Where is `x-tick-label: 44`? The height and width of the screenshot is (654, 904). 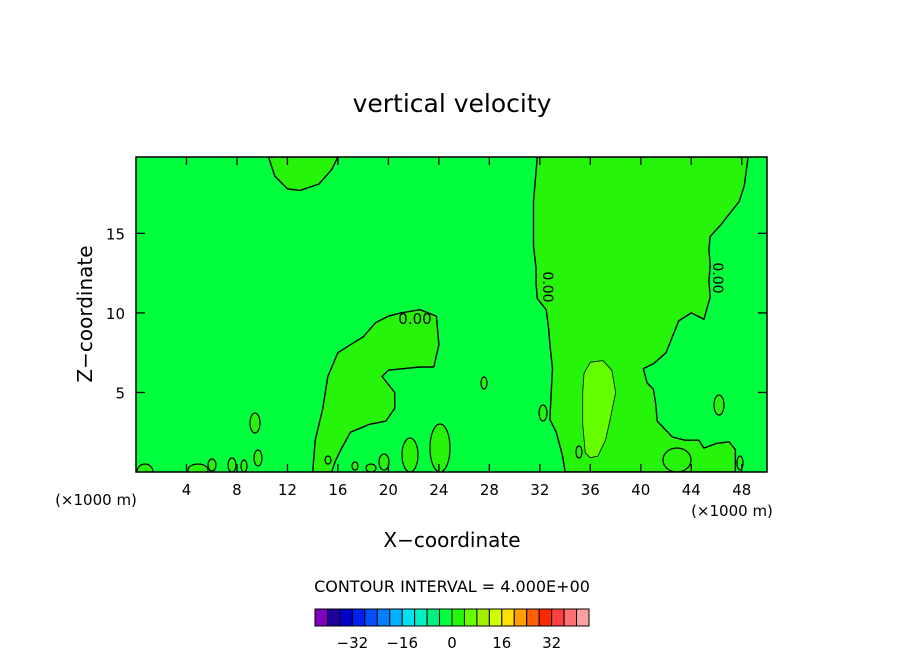 x-tick-label: 44 is located at coordinates (691, 490).